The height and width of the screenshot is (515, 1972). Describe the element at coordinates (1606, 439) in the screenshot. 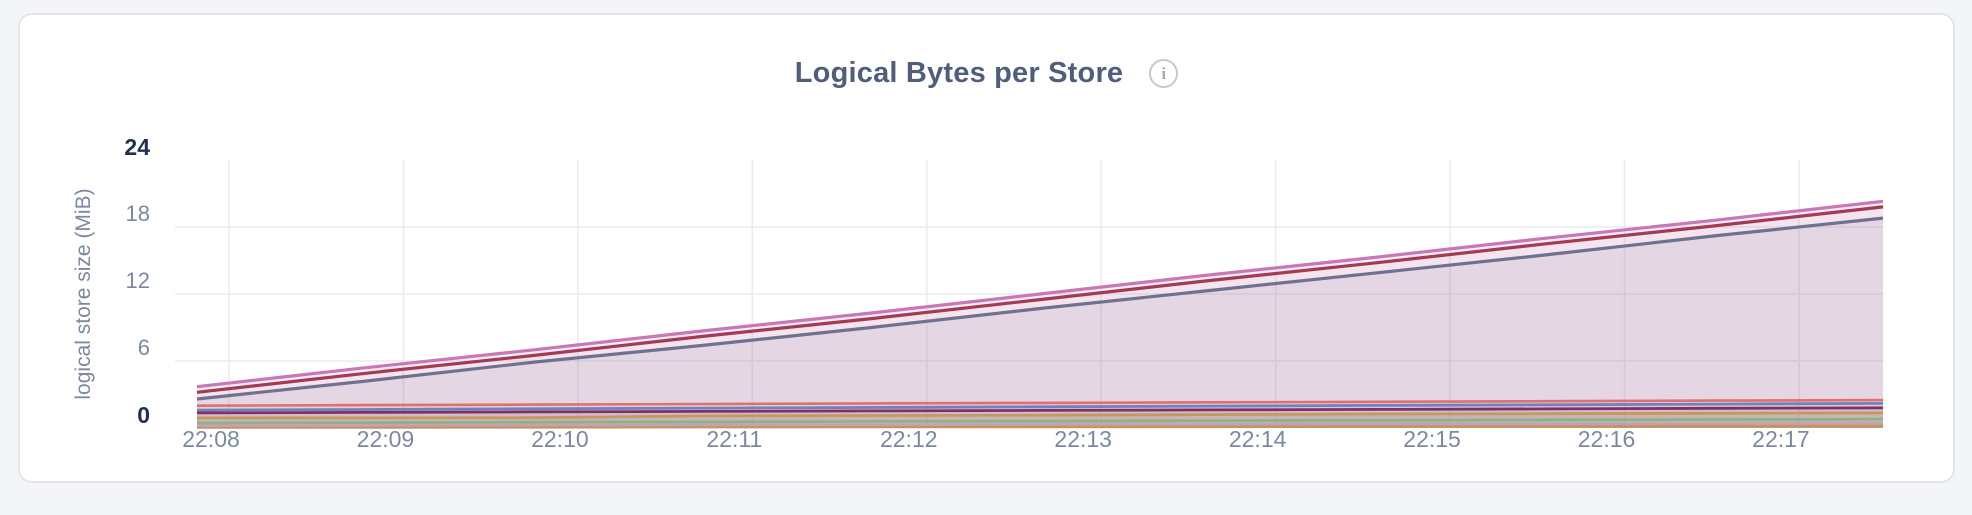

I see `x-tick-label: 22:16` at that location.